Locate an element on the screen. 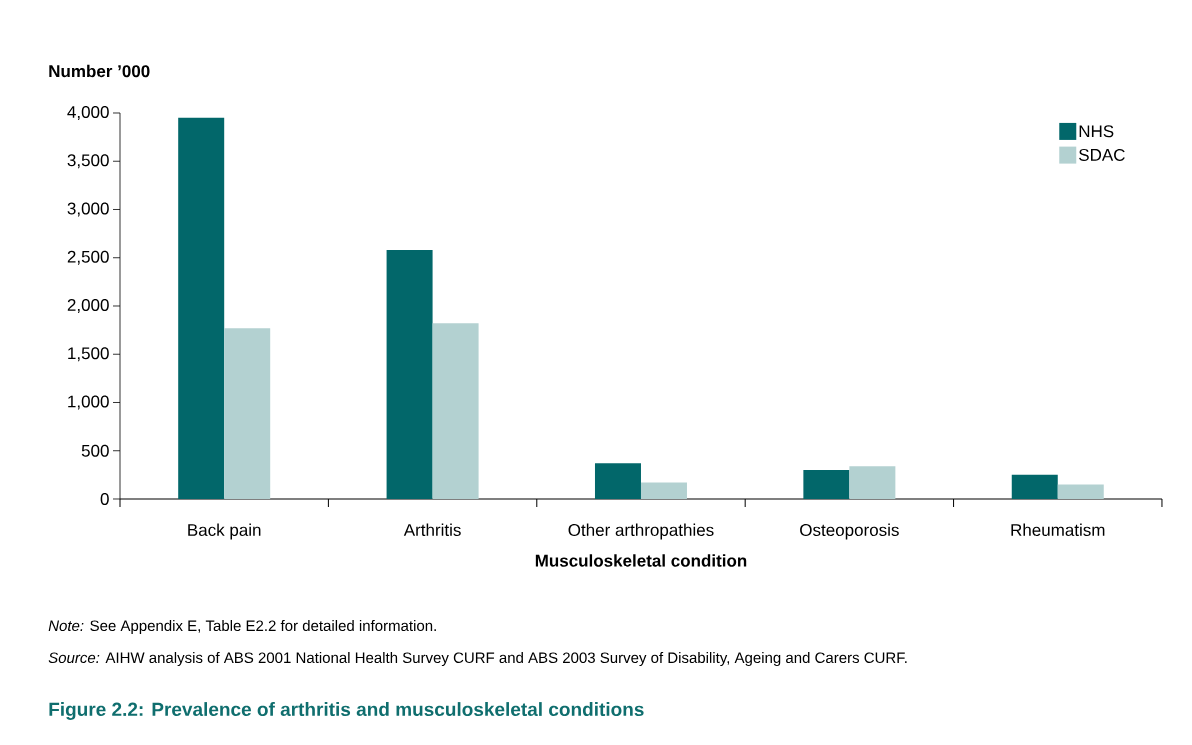 The width and height of the screenshot is (1192, 745). x-axis-title: Musculoskeletal condition is located at coordinates (641, 560).